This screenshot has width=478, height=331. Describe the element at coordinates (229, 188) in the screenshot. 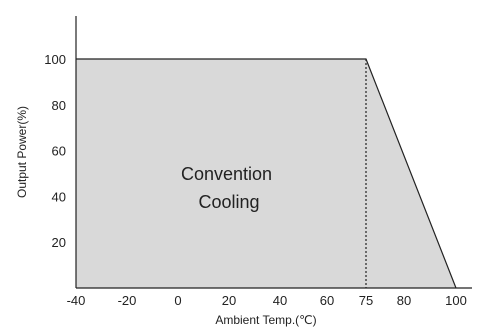

I see `convention-cooling-annotation: Convention Cooling` at that location.